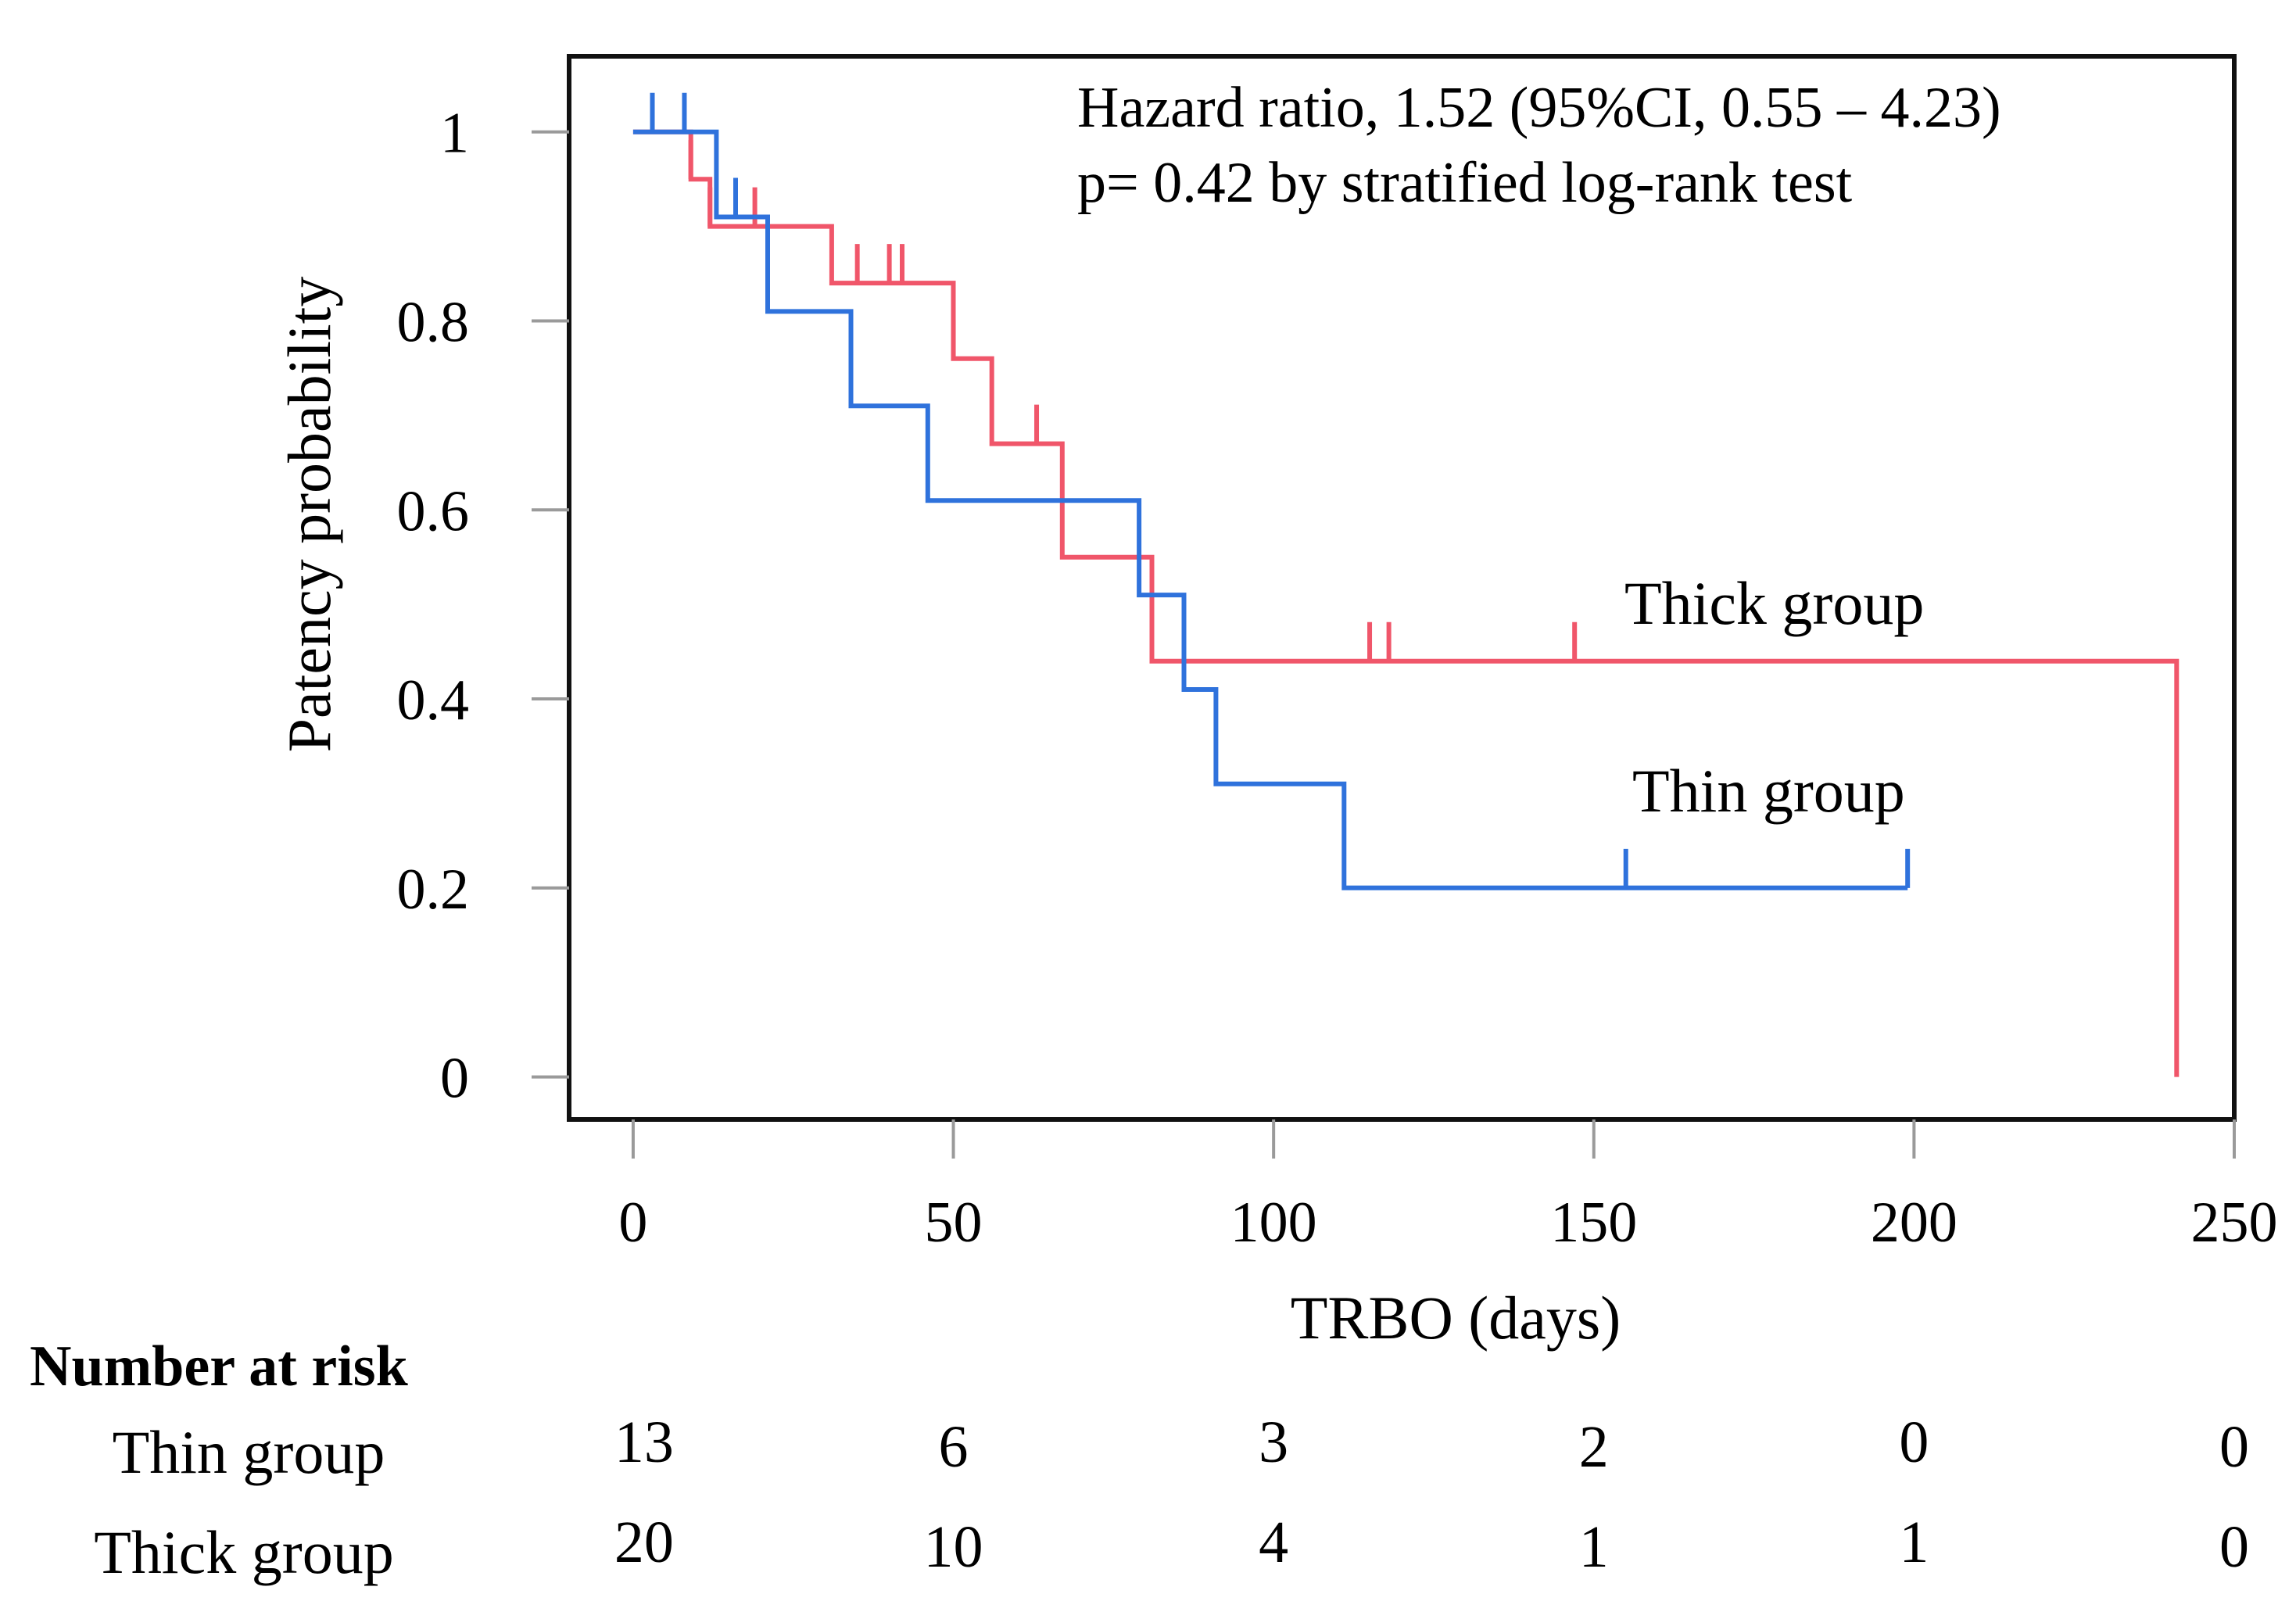  Describe the element at coordinates (644, 1442) in the screenshot. I see `risk-value: 13` at that location.